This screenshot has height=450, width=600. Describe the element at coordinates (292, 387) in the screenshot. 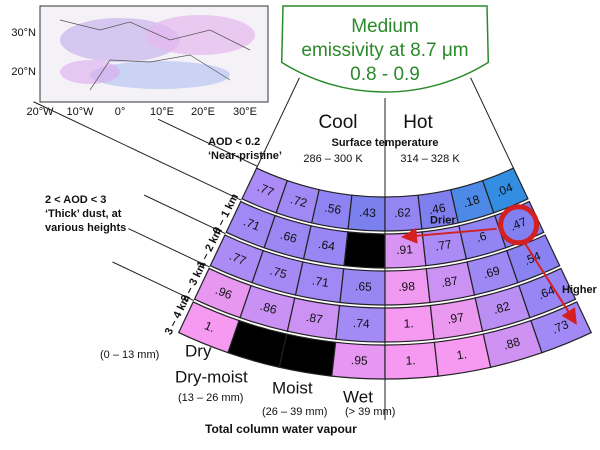

I see `vapour-class: Moist` at that location.